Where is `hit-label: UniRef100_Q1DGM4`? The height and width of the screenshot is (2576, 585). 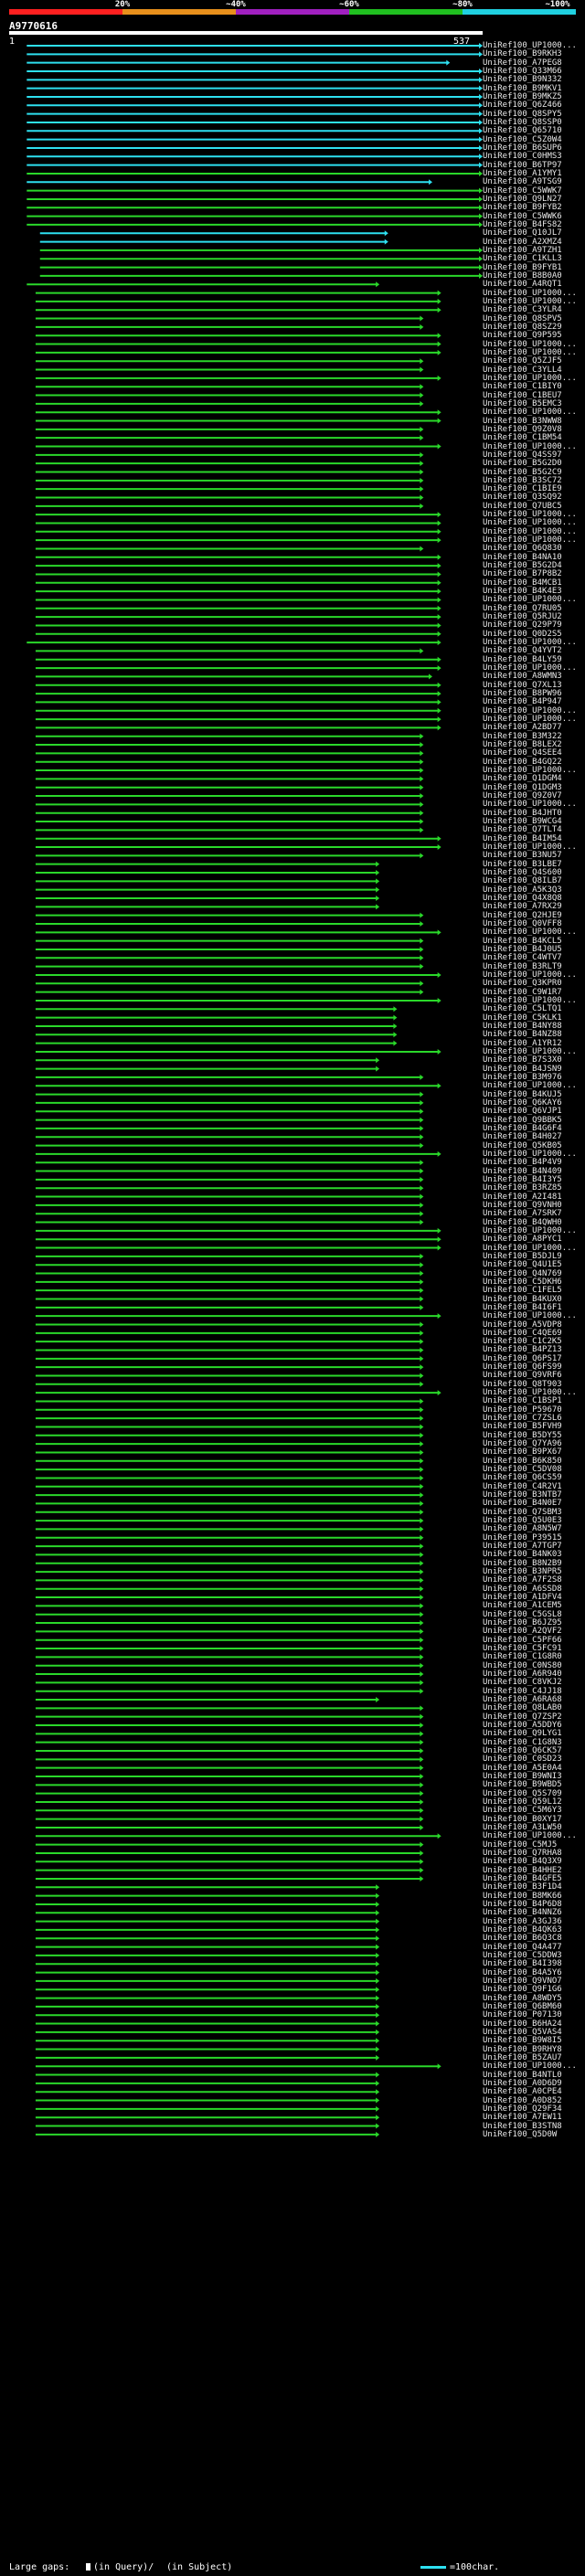 hit-label: UniRef100_Q1DGM4 is located at coordinates (522, 779).